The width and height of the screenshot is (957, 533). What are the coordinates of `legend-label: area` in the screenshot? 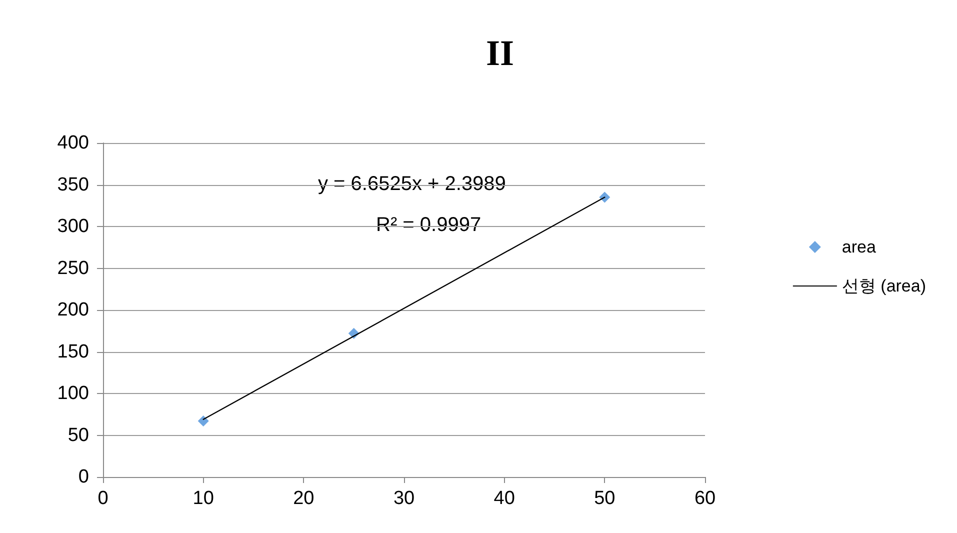 It's located at (859, 247).